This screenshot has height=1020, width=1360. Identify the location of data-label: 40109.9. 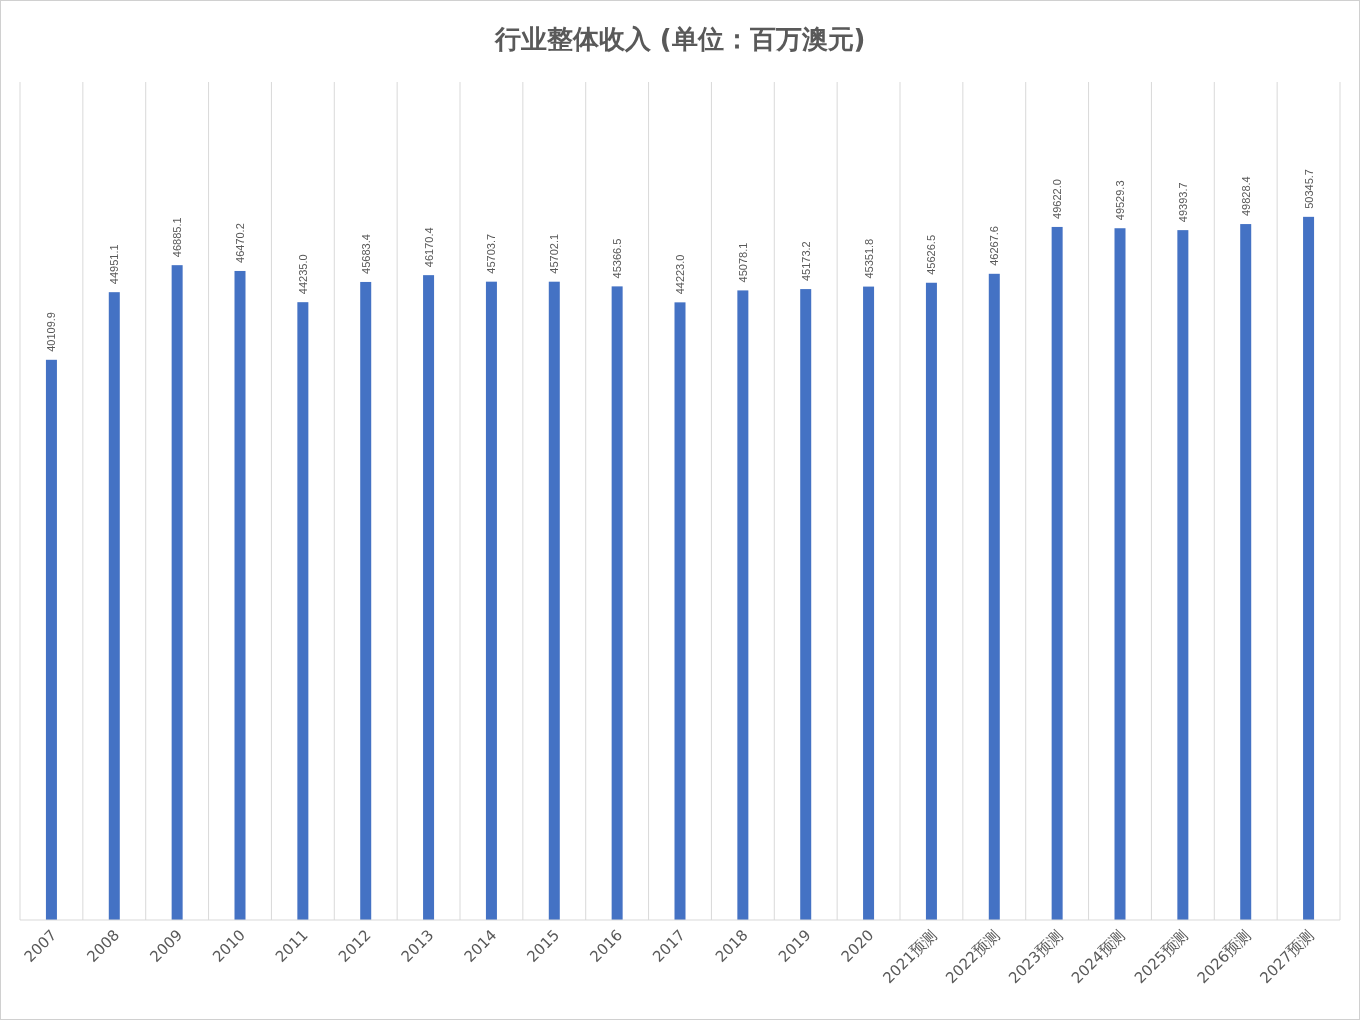
(51, 332).